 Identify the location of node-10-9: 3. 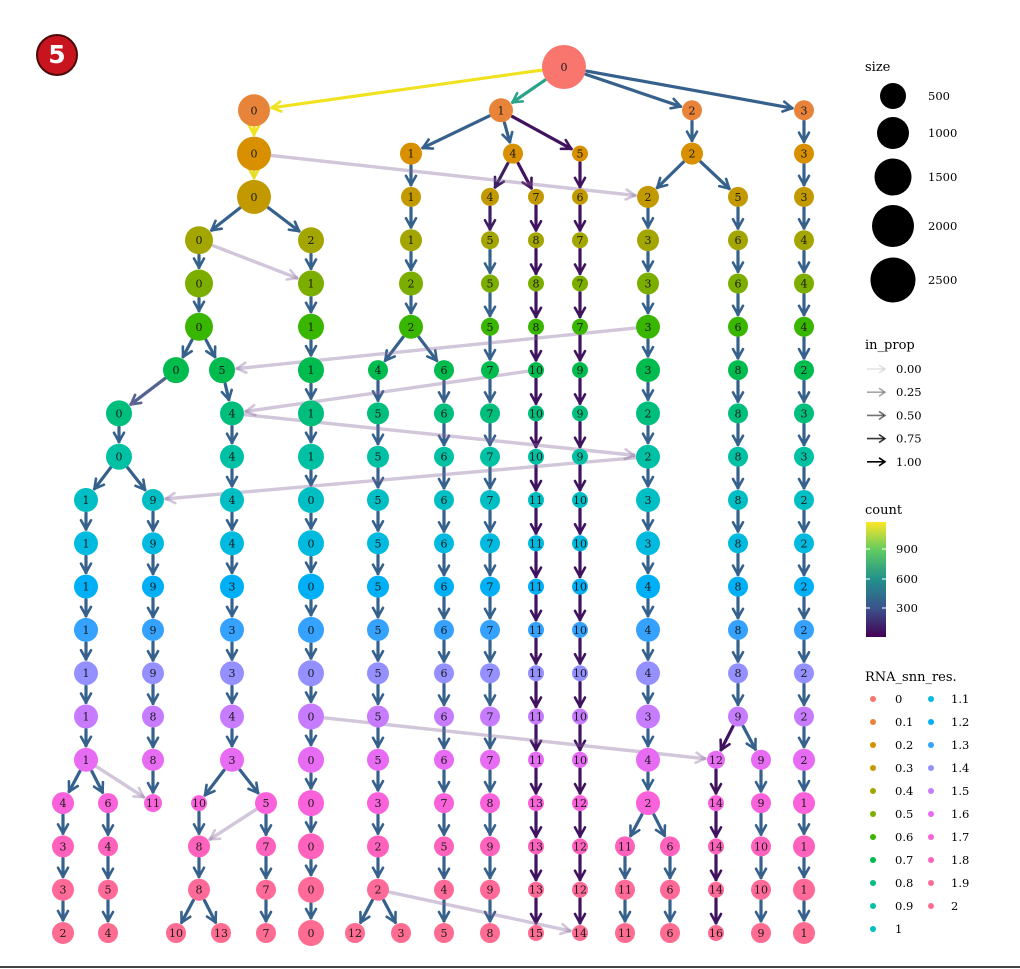
(648, 500).